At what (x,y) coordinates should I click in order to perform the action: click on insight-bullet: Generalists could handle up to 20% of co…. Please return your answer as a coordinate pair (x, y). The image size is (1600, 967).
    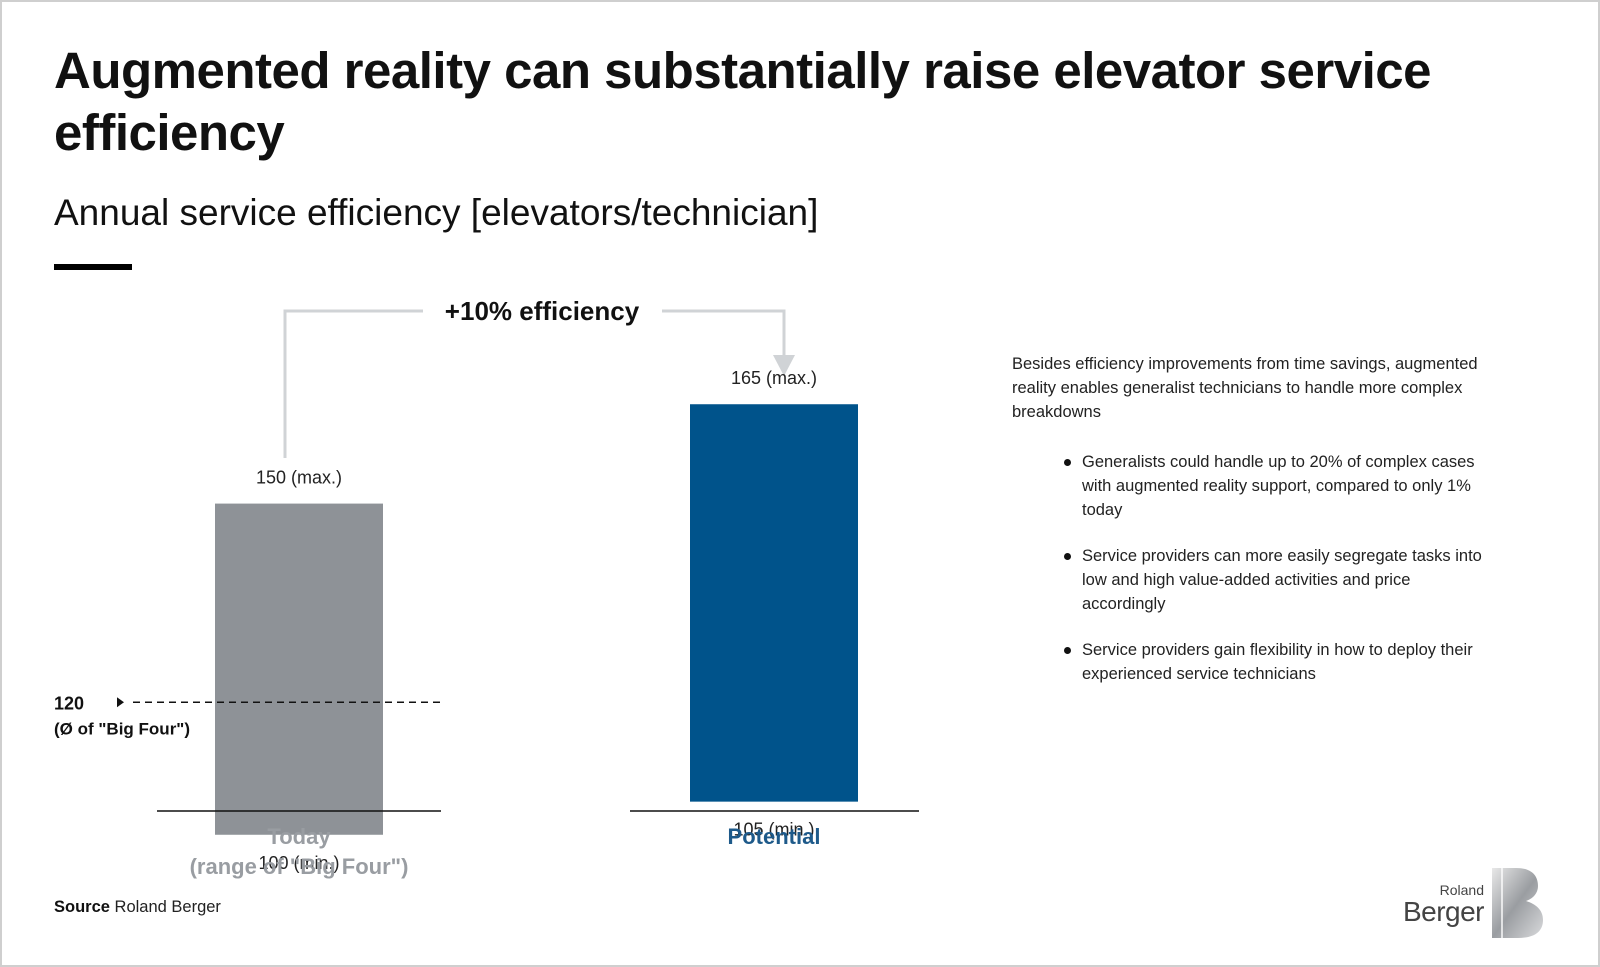
    Looking at the image, I should click on (1278, 486).